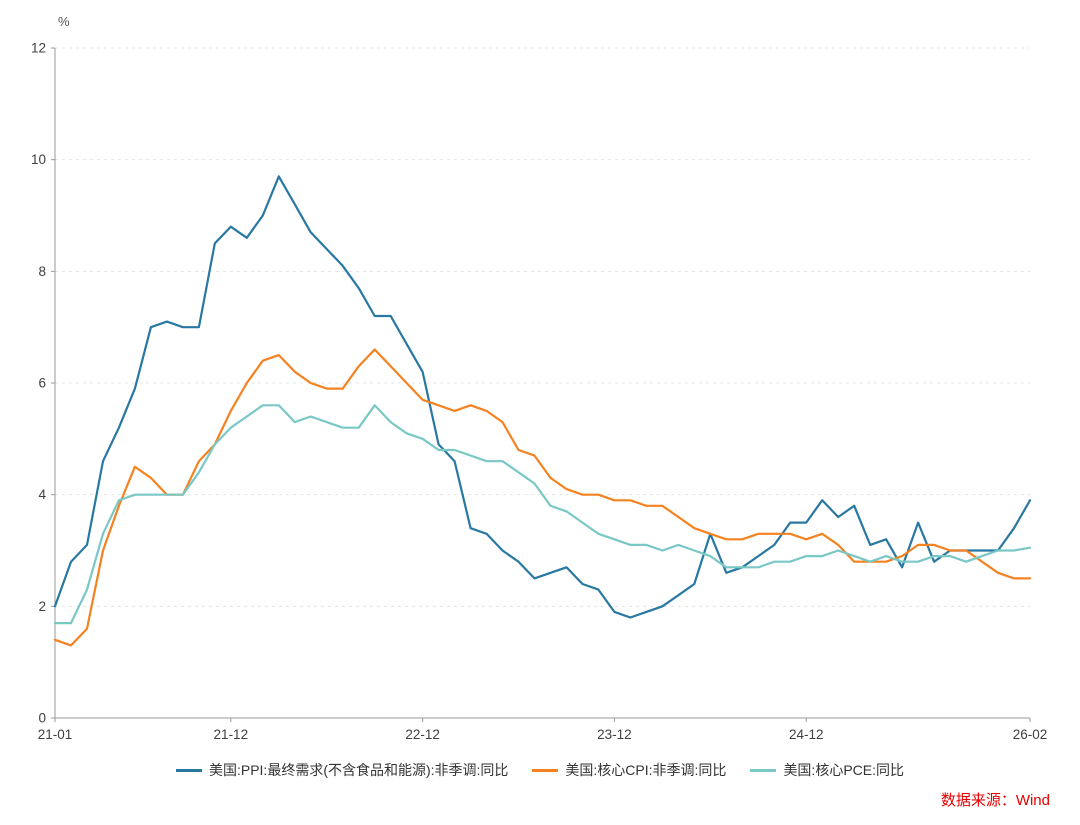 Image resolution: width=1080 pixels, height=825 pixels. I want to click on x-tick-label: 22-12, so click(422, 734).